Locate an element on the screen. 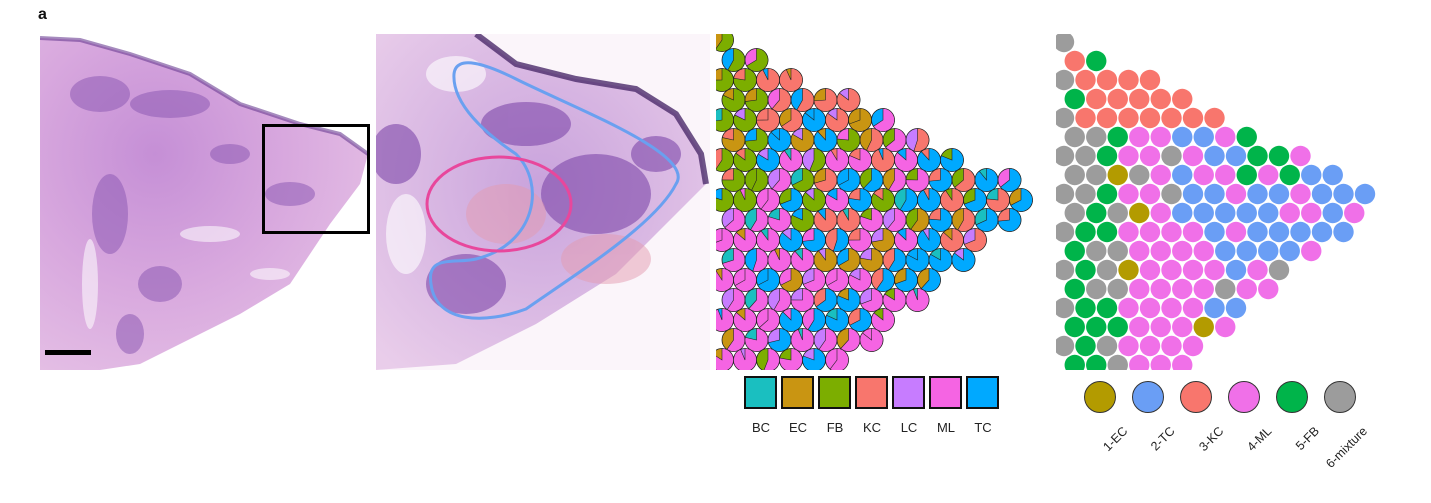 The image size is (1431, 503). legend-swatch-tc is located at coordinates (982, 392).